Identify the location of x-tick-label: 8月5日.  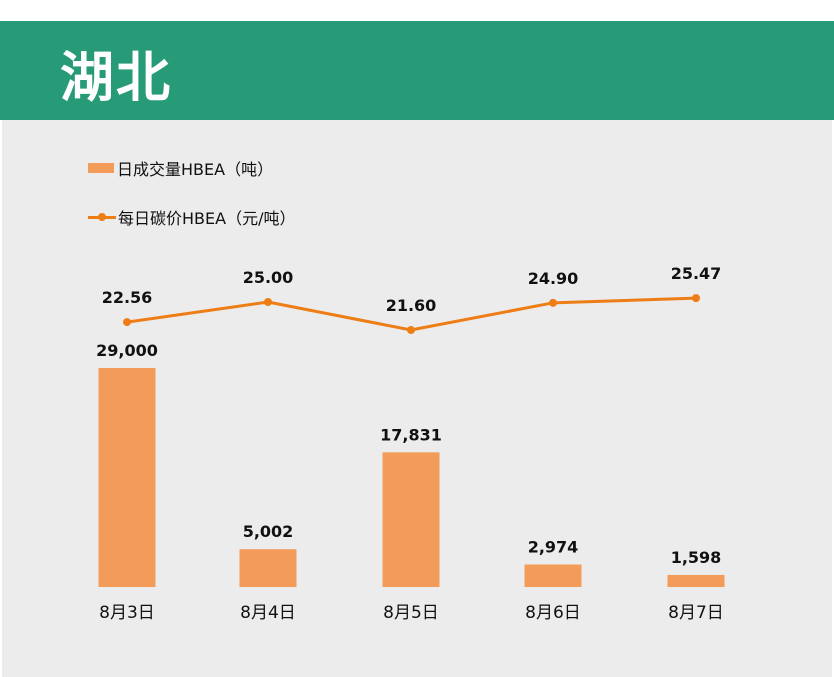
(411, 613).